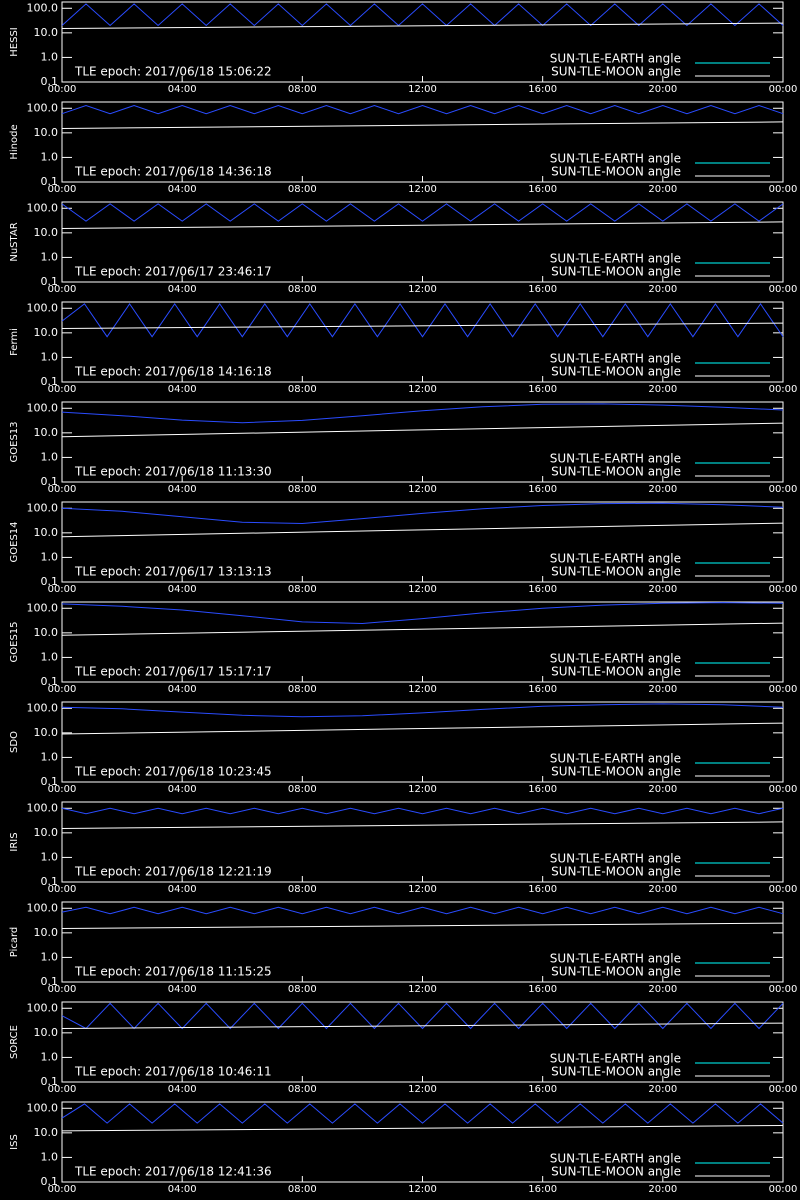 The width and height of the screenshot is (800, 1200). I want to click on y-axis-label: GOES14, so click(14, 541).